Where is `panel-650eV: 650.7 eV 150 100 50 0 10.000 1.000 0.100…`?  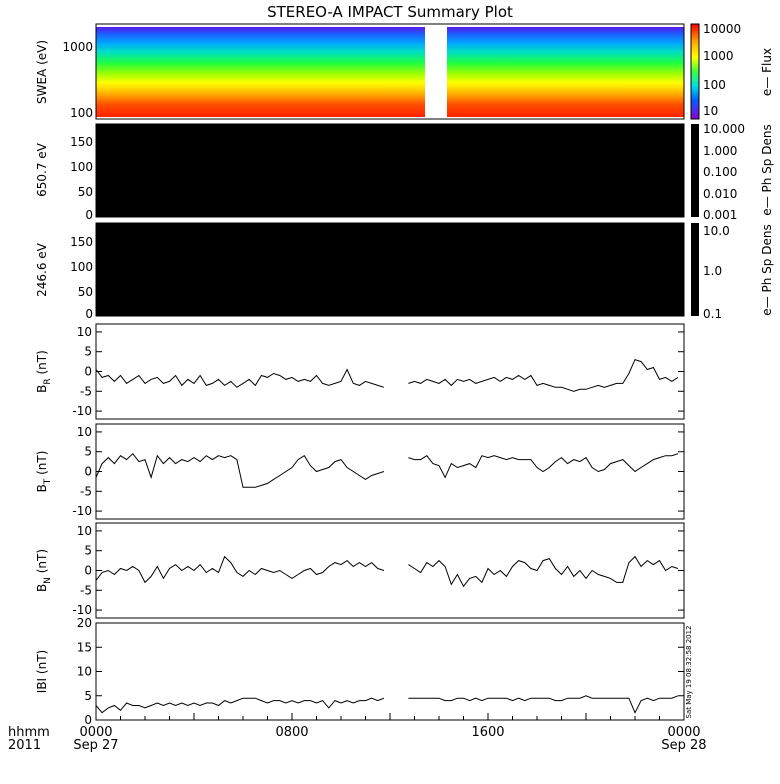 panel-650eV: 650.7 eV 150 100 50 0 10.000 1.000 0.100… is located at coordinates (404, 172).